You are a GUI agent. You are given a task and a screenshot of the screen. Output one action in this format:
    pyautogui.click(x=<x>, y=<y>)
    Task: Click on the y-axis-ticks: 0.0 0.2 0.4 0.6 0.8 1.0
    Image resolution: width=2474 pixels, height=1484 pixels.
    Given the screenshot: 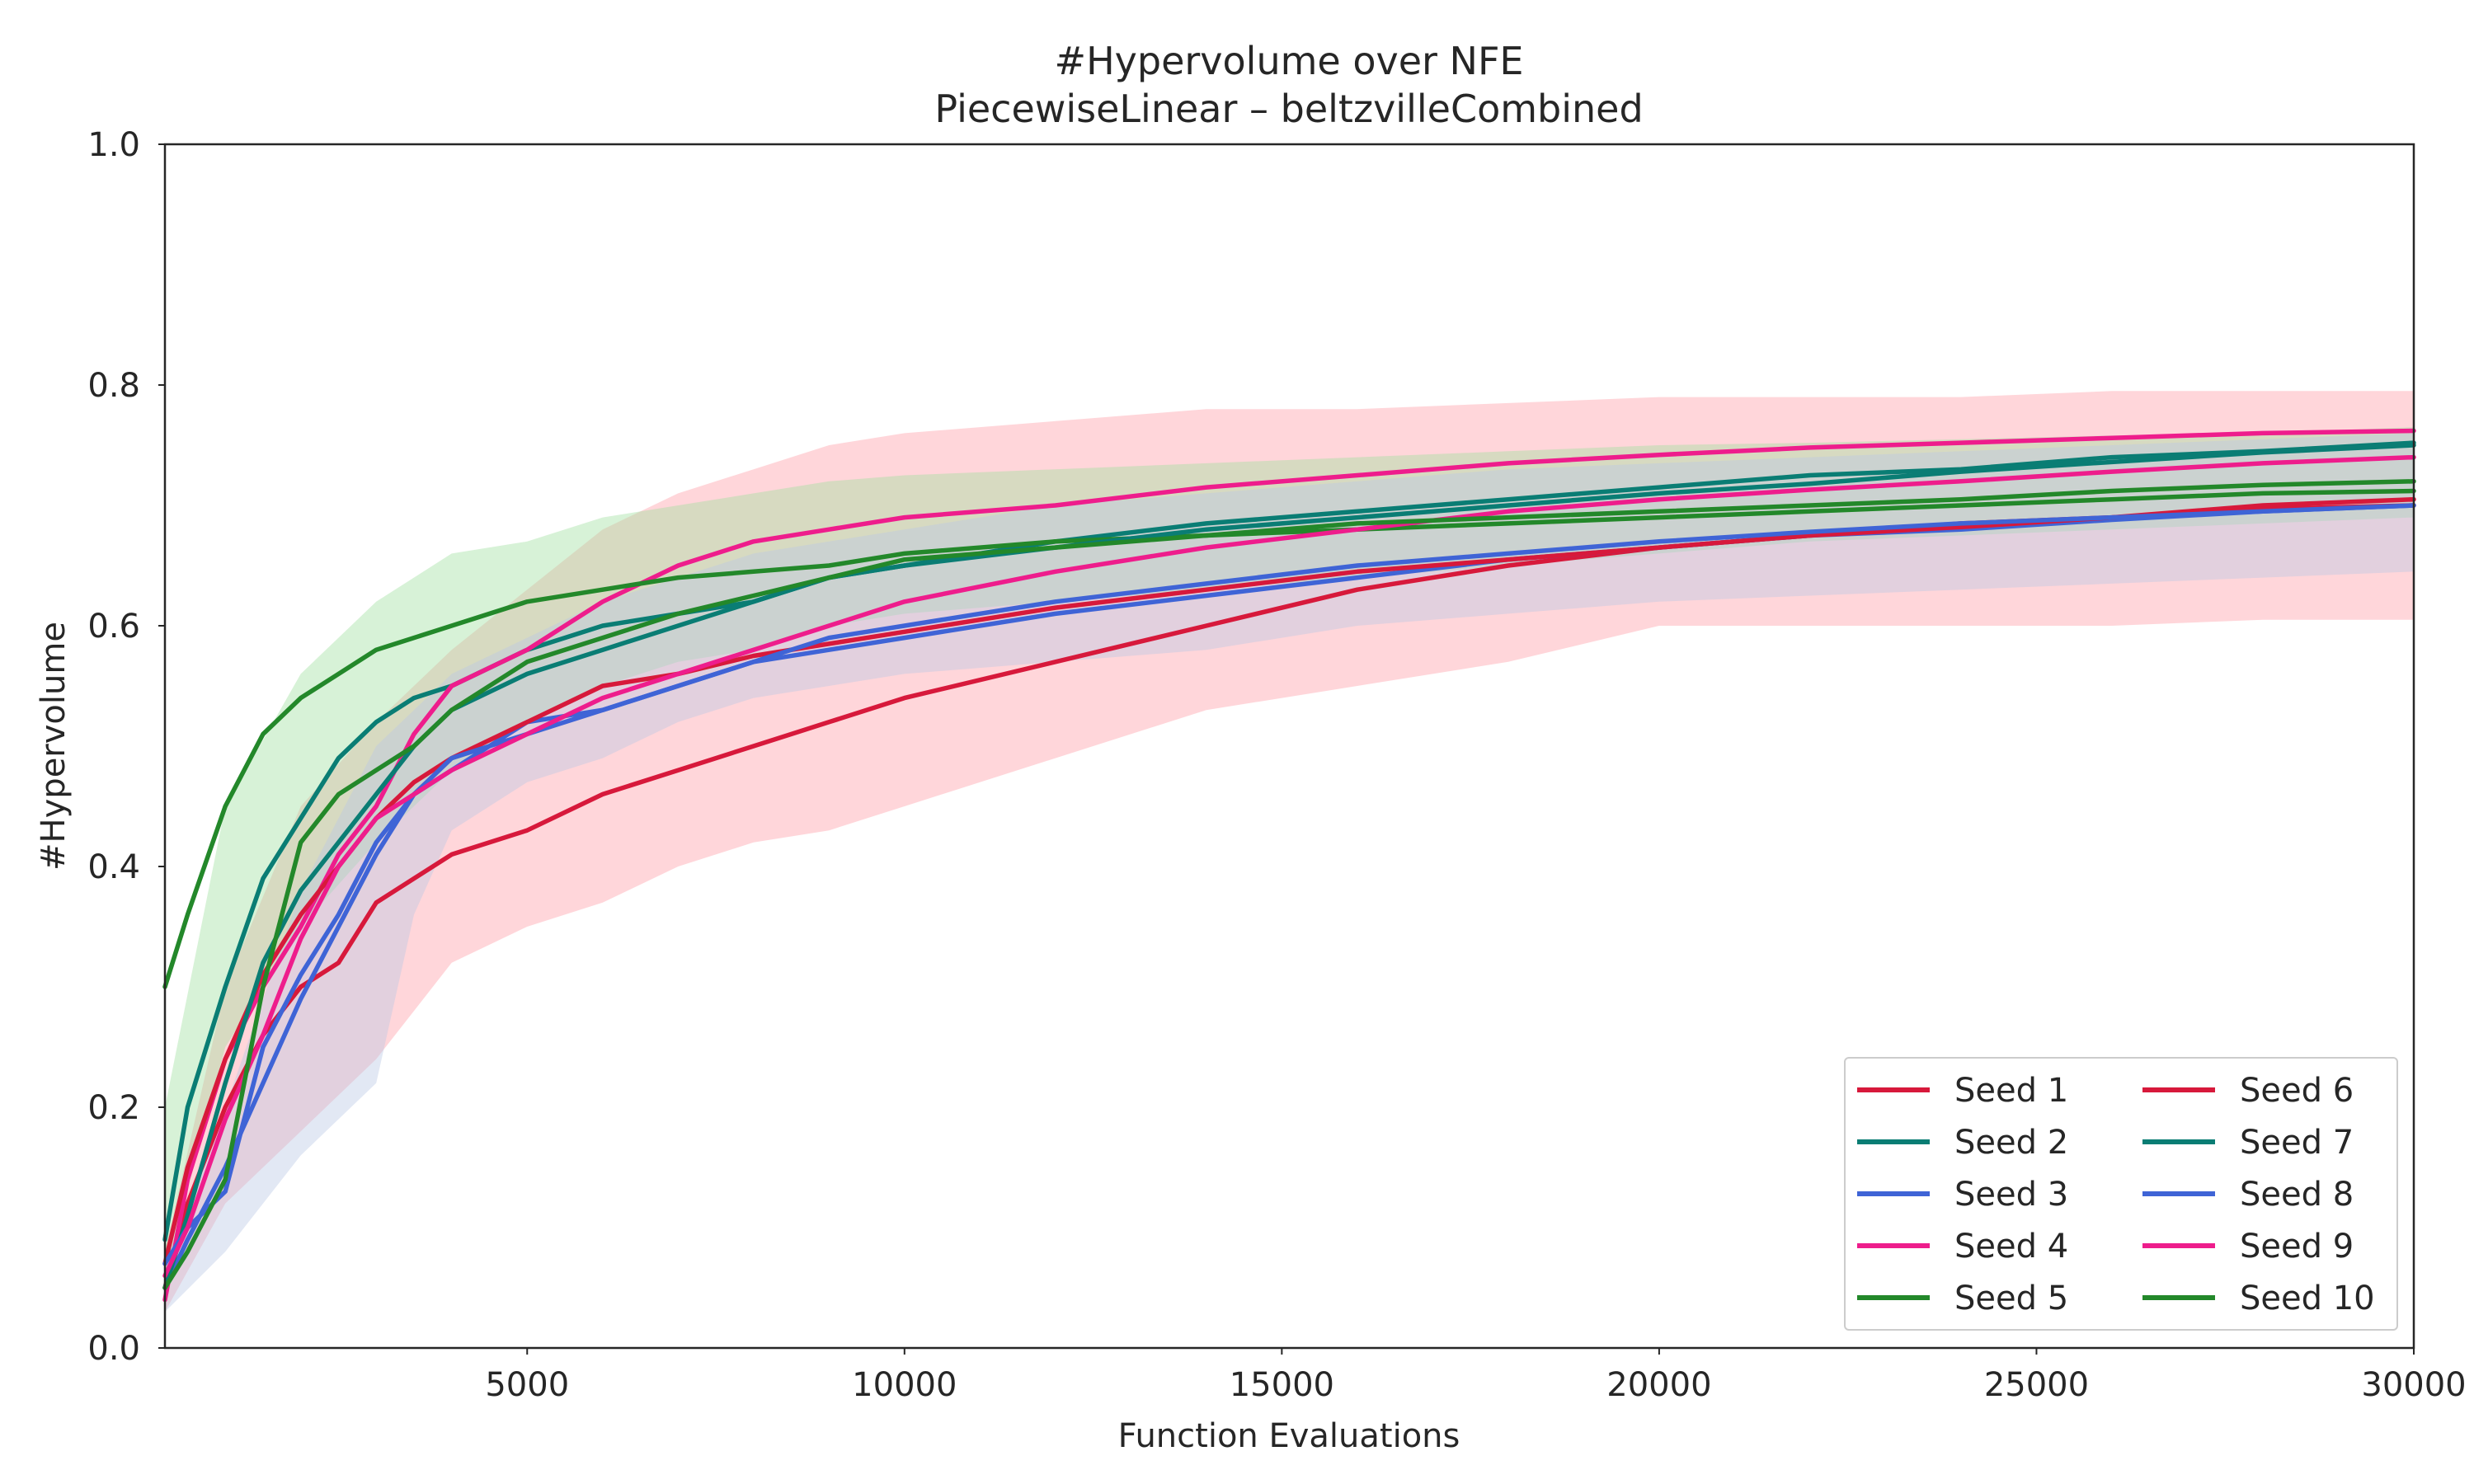 What is the action you would take?
    pyautogui.click(x=126, y=747)
    